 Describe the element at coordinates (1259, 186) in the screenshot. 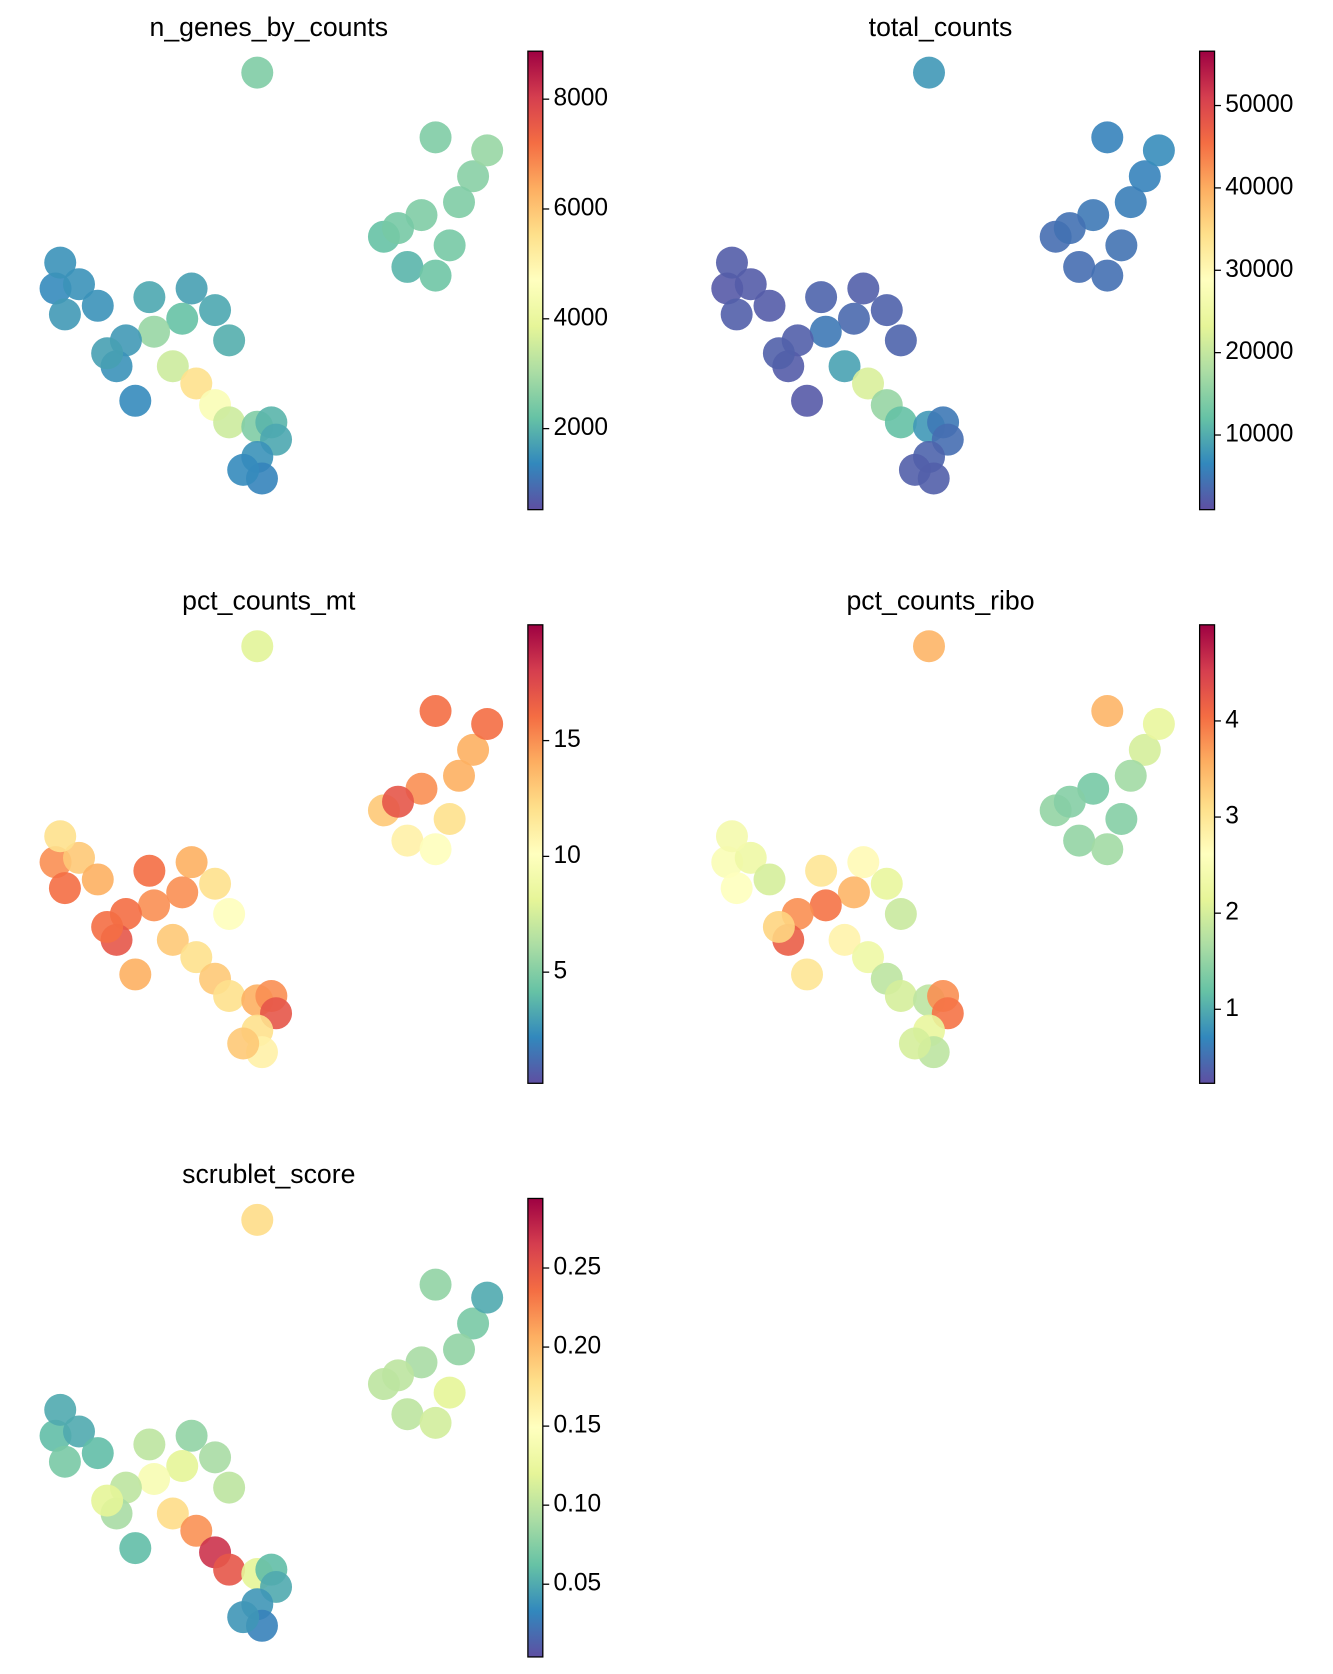

I see `colorbar-tick-label: 40000` at that location.